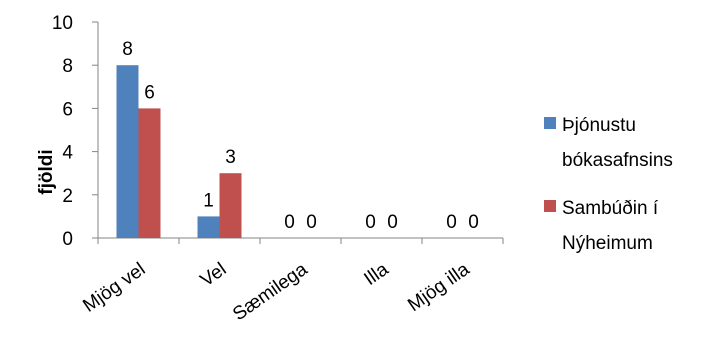 This screenshot has width=703, height=348. What do you see at coordinates (179, 152) in the screenshot?
I see `bars` at bounding box center [179, 152].